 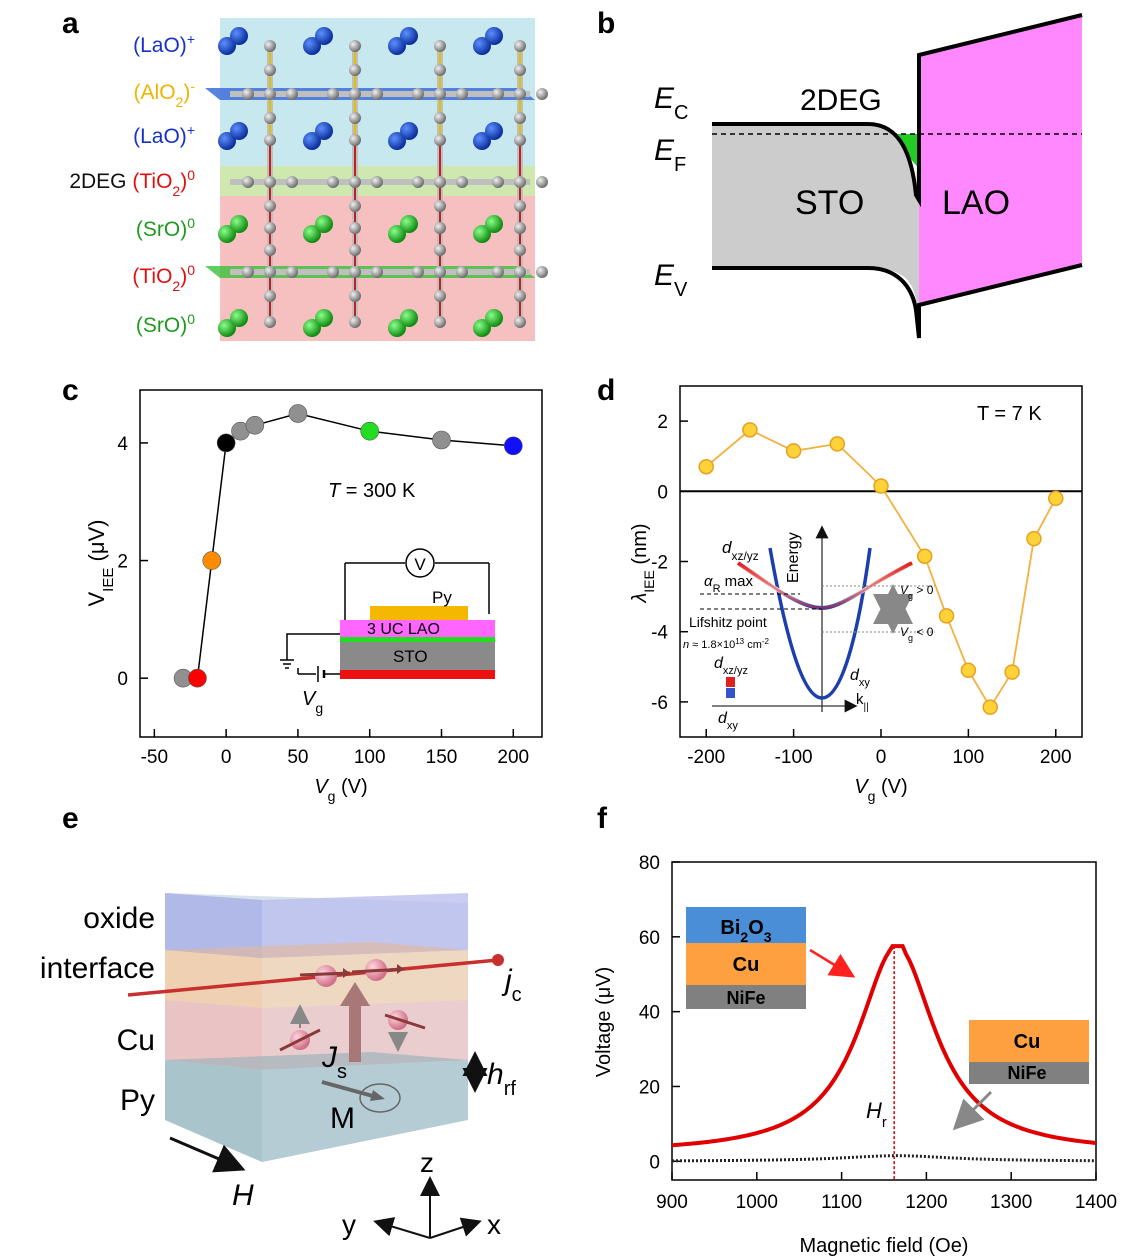 I want to click on lao-layer, so click(x=417, y=628).